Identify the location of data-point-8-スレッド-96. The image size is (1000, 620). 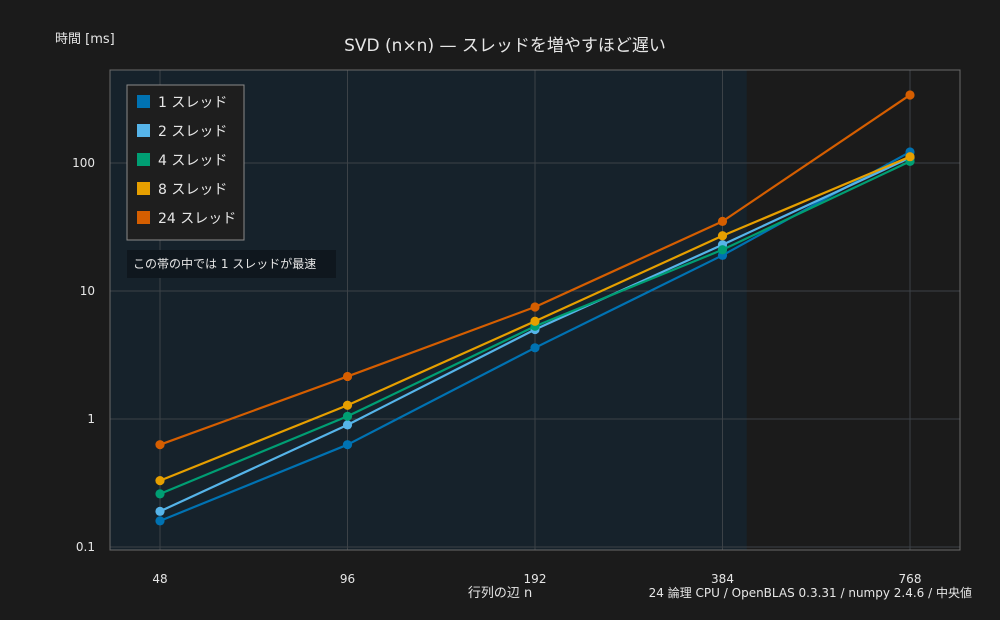
(347, 405).